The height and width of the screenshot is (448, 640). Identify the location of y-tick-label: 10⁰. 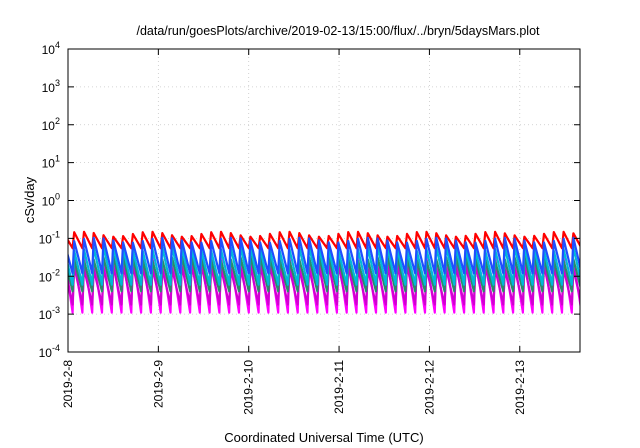
(51, 200).